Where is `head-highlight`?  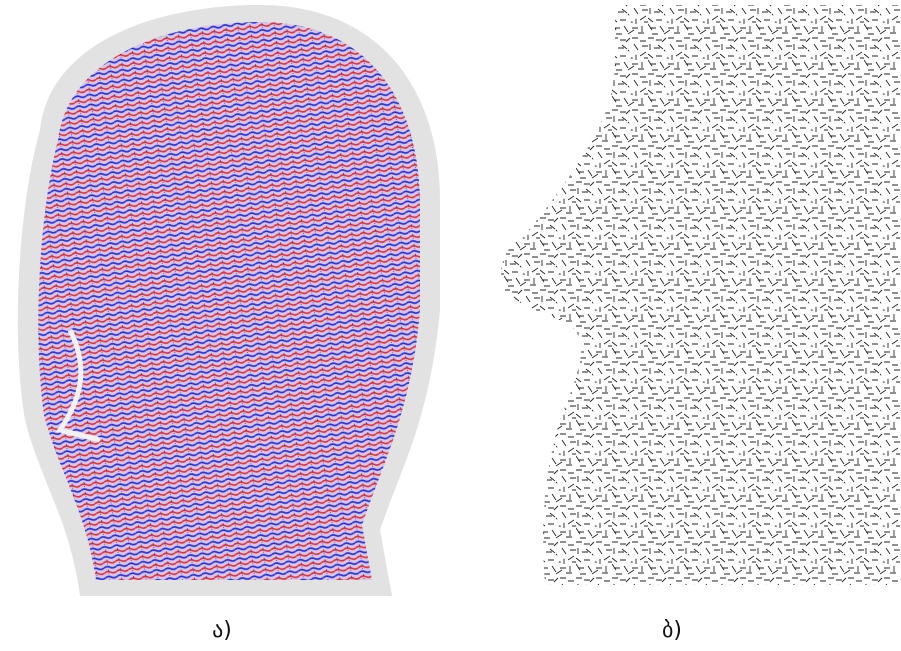 head-highlight is located at coordinates (78, 385).